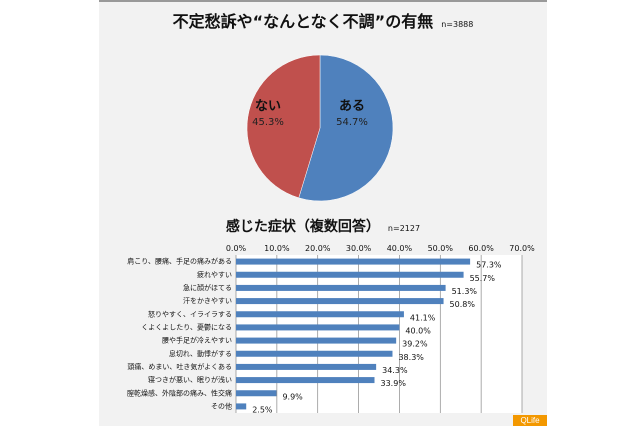 This screenshot has height=426, width=640. Describe the element at coordinates (352, 122) in the screenshot. I see `pie-value: 54.7%` at that location.